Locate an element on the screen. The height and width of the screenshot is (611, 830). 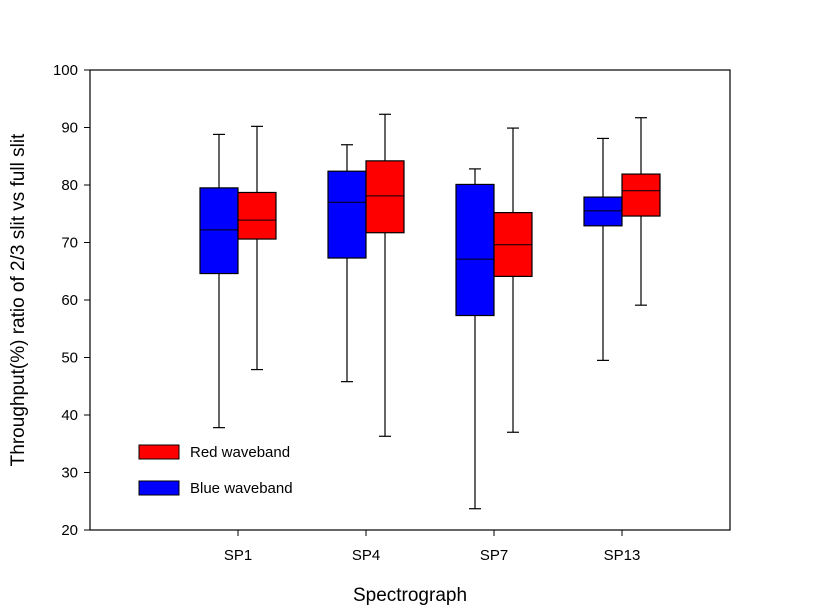
legend: Red waveband Blue waveband is located at coordinates (215, 470).